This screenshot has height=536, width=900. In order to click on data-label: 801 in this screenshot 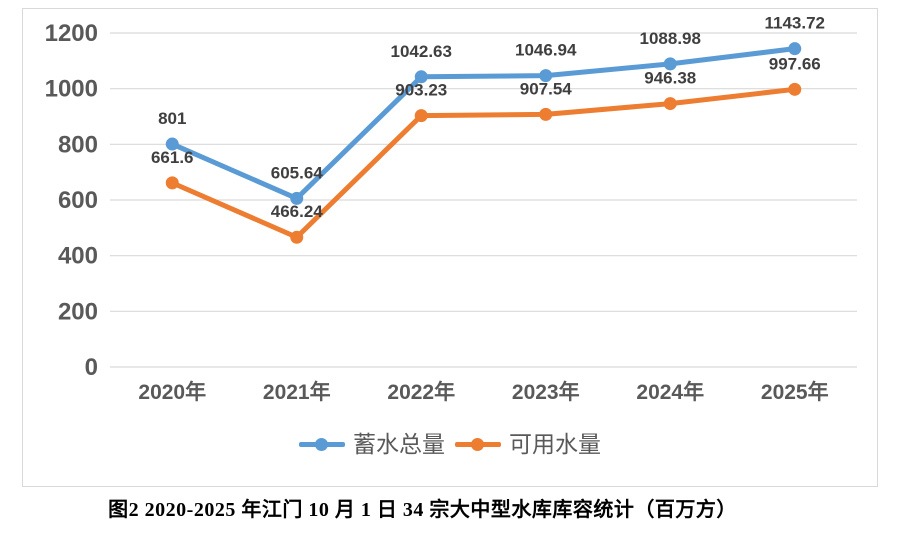, I will do `click(172, 118)`.